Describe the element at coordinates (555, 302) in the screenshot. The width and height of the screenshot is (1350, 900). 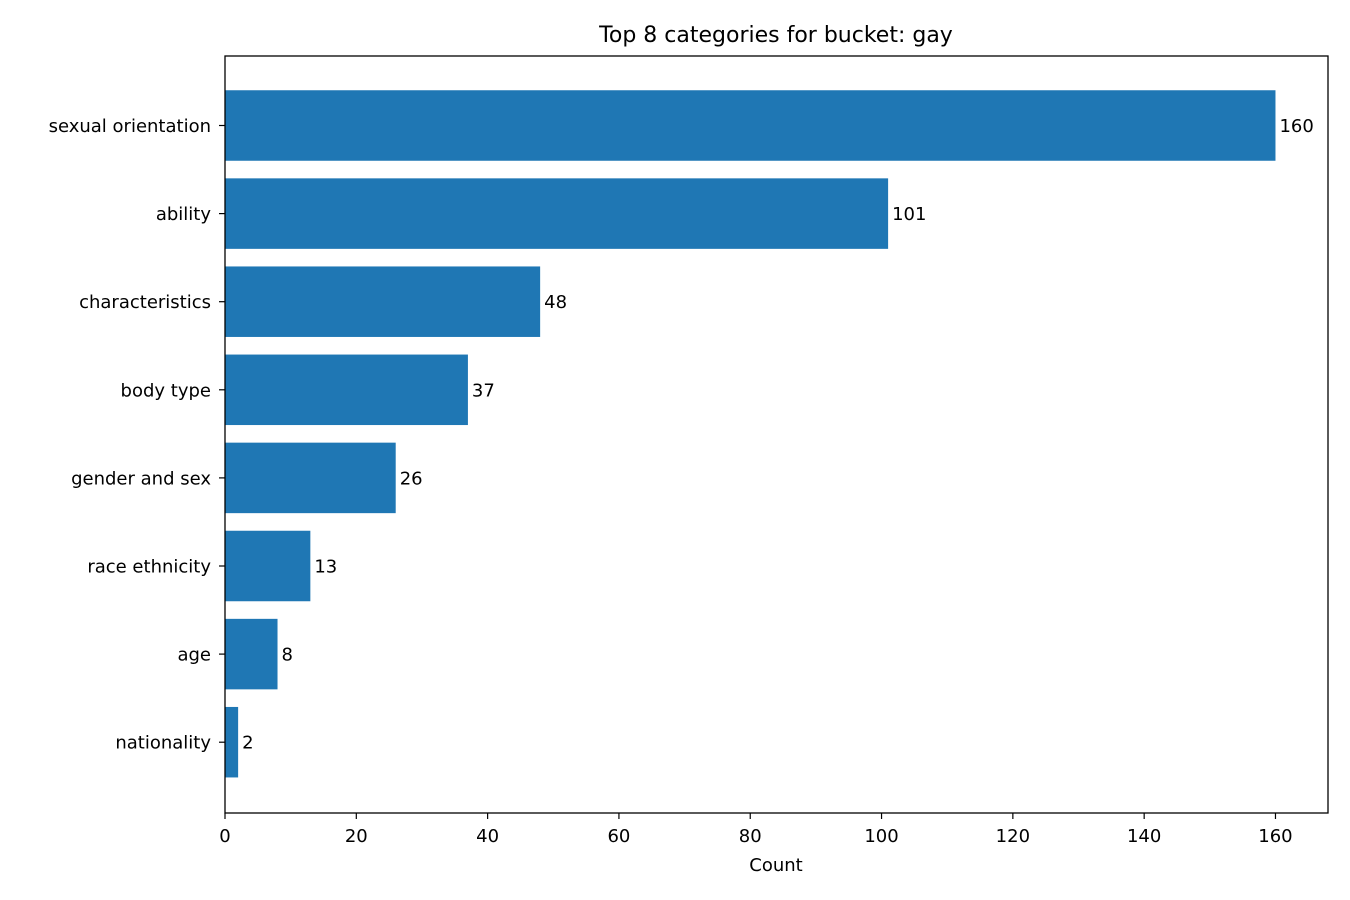
I see `data-label: 48` at that location.